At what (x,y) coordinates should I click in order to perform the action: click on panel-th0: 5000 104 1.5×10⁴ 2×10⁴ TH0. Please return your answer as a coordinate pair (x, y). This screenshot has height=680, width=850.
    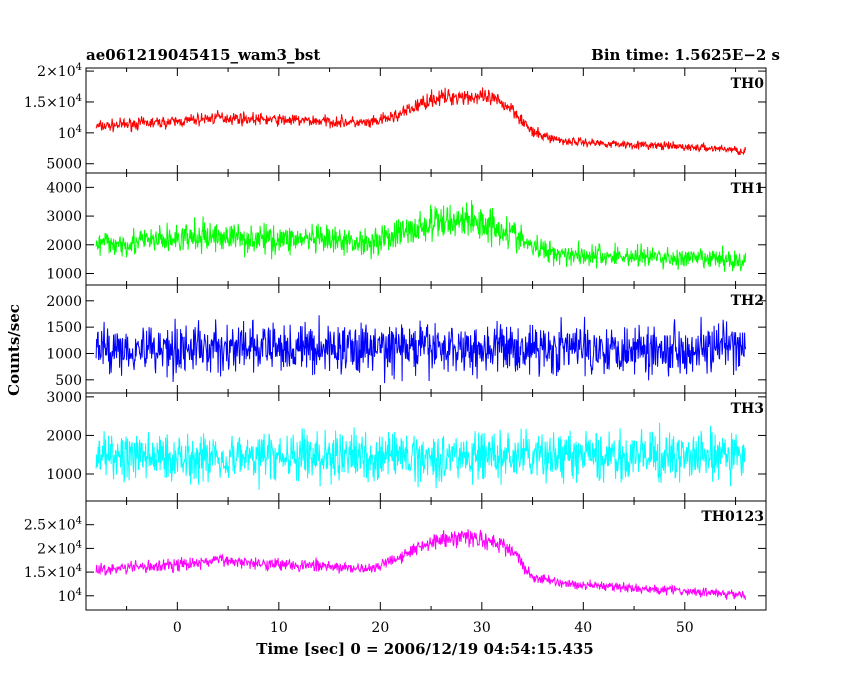
    Looking at the image, I should click on (395, 118).